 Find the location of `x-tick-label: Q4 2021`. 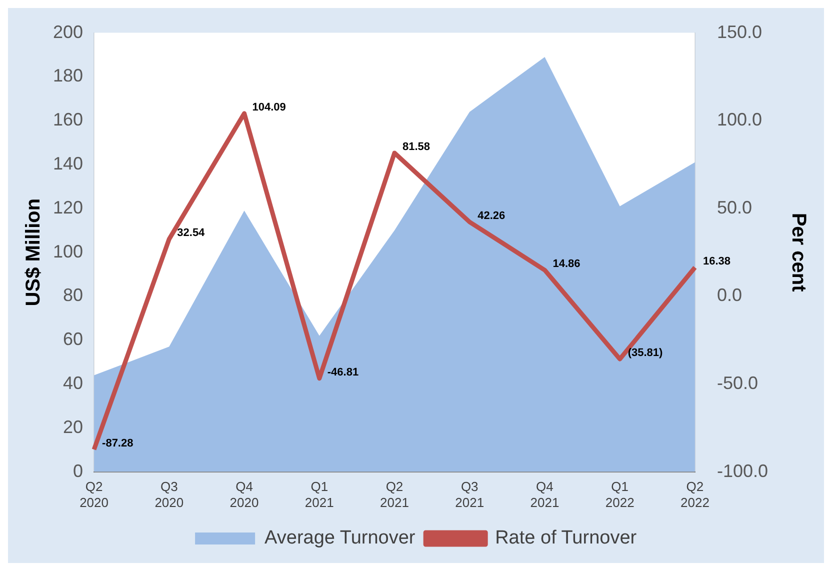

x-tick-label: Q4 2021 is located at coordinates (545, 494).